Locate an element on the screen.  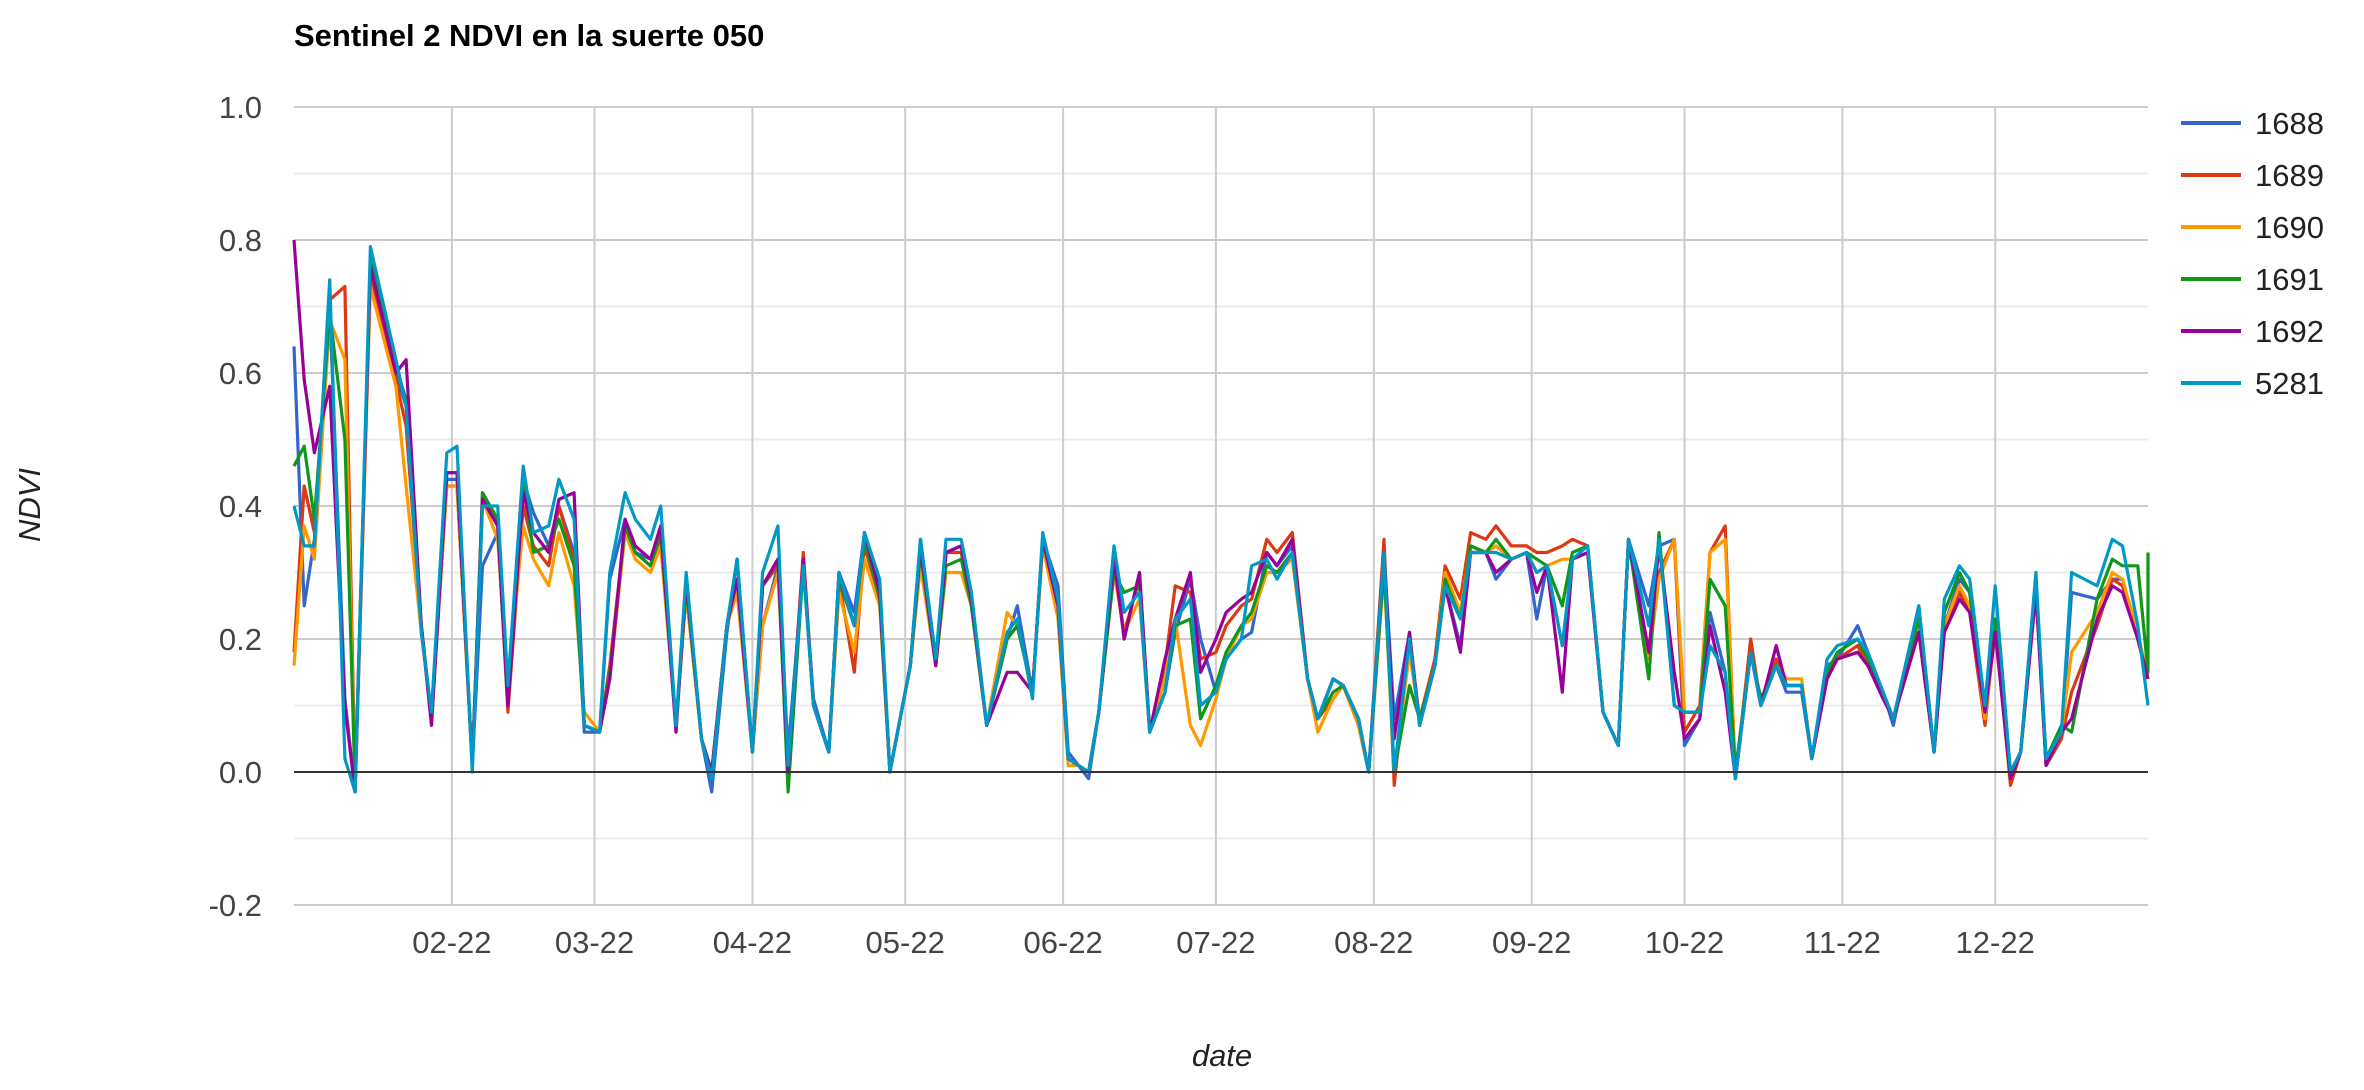
legend-item-1691: 1691 is located at coordinates (2252, 279).